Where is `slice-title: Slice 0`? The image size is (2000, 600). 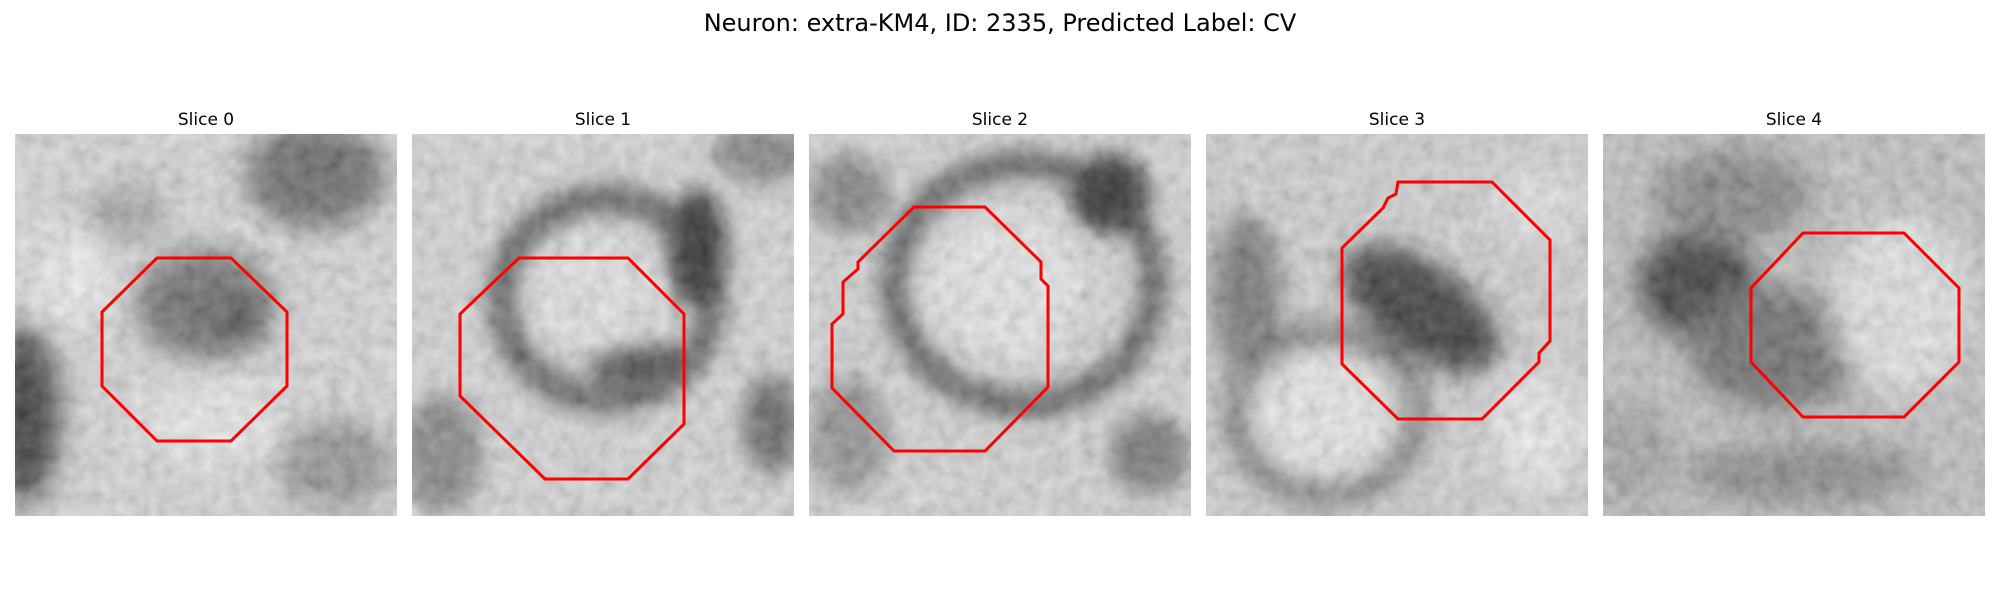 slice-title: Slice 0 is located at coordinates (206, 120).